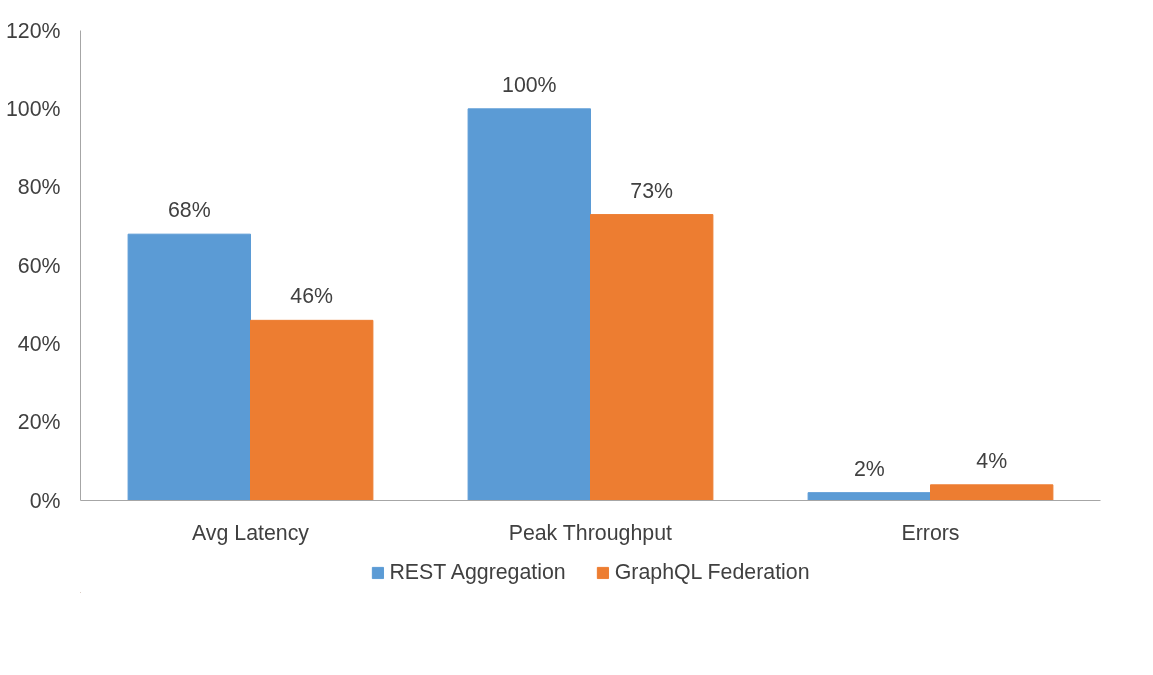 The image size is (1153, 675). Describe the element at coordinates (45, 500) in the screenshot. I see `y-tick-label: 0%` at that location.